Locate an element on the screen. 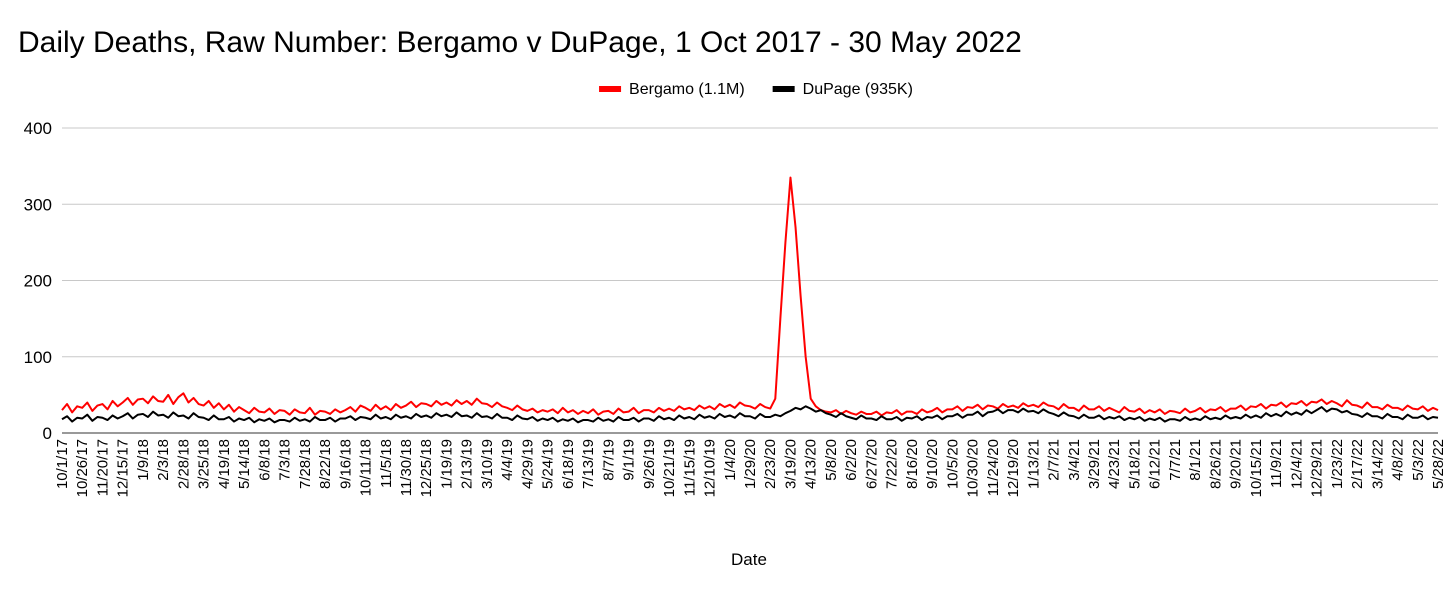 Image resolution: width=1456 pixels, height=589 pixels. x-tick-label: 10/1/17 is located at coordinates (62, 464).